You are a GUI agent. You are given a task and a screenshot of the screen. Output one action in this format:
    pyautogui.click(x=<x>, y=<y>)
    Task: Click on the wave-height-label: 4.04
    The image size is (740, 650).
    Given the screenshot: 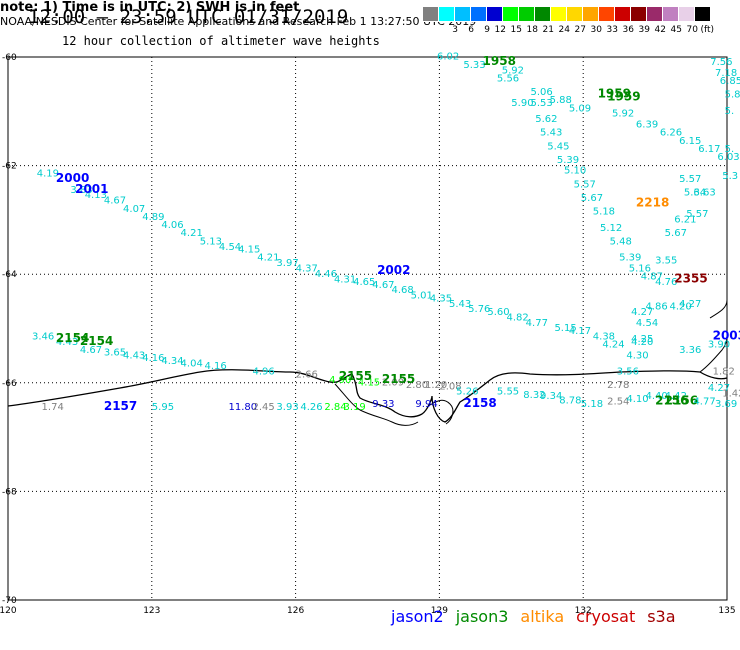 What is the action you would take?
    pyautogui.click(x=192, y=364)
    